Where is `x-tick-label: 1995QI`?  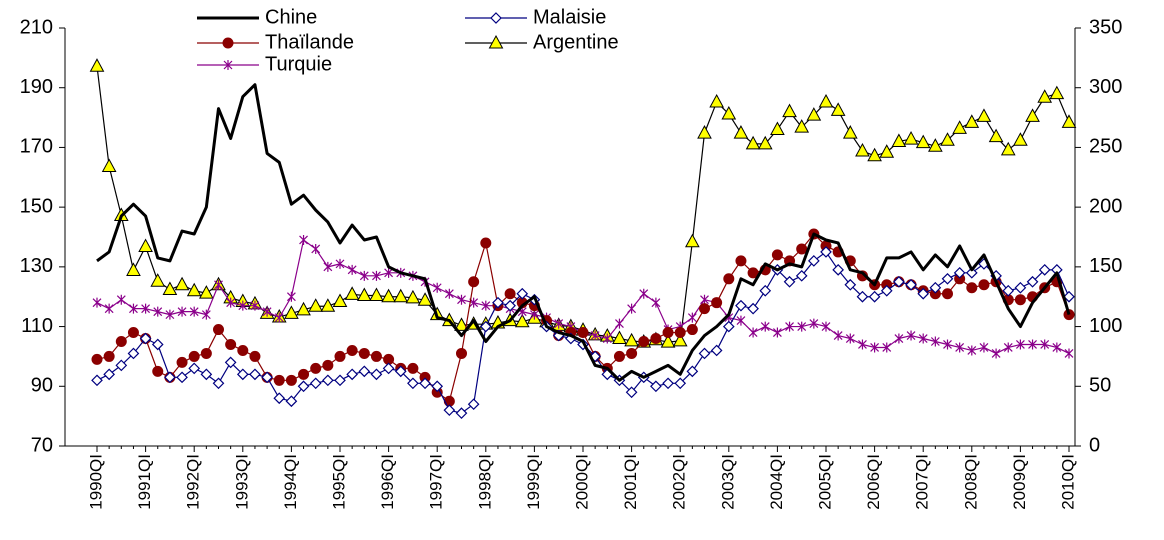 x-tick-label: 1995QI is located at coordinates (338, 482).